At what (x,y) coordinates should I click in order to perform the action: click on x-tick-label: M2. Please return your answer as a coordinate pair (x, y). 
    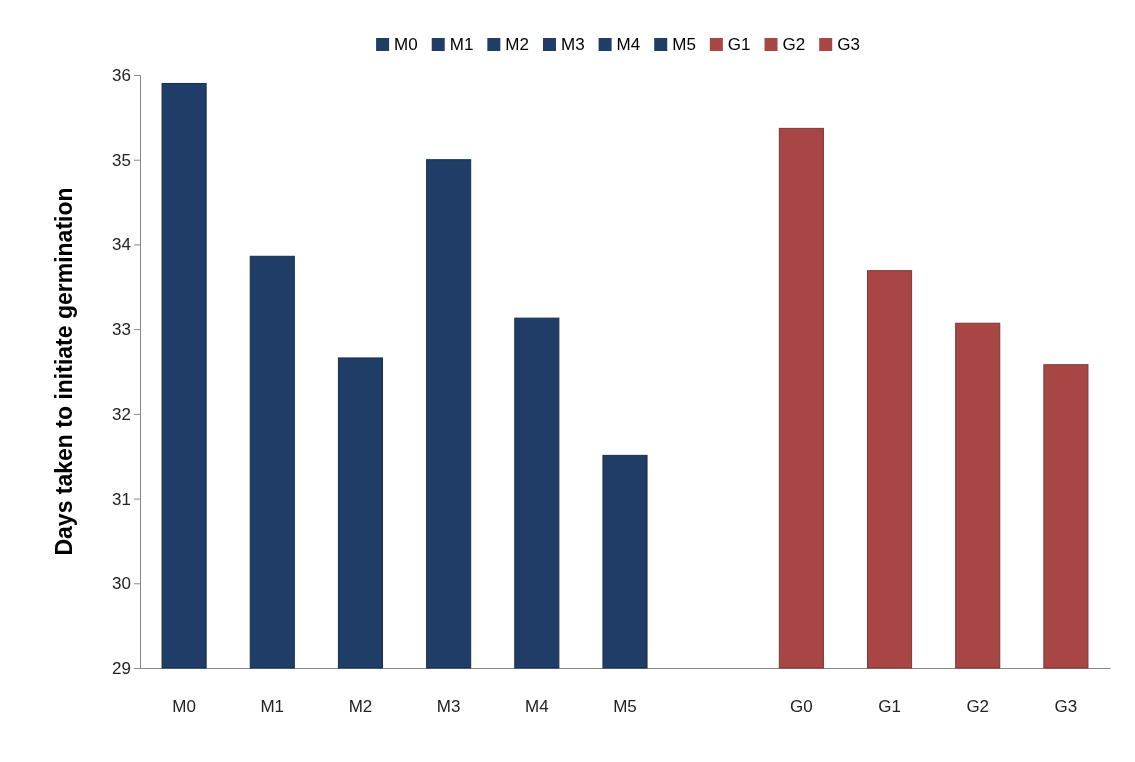
    Looking at the image, I should click on (360, 707).